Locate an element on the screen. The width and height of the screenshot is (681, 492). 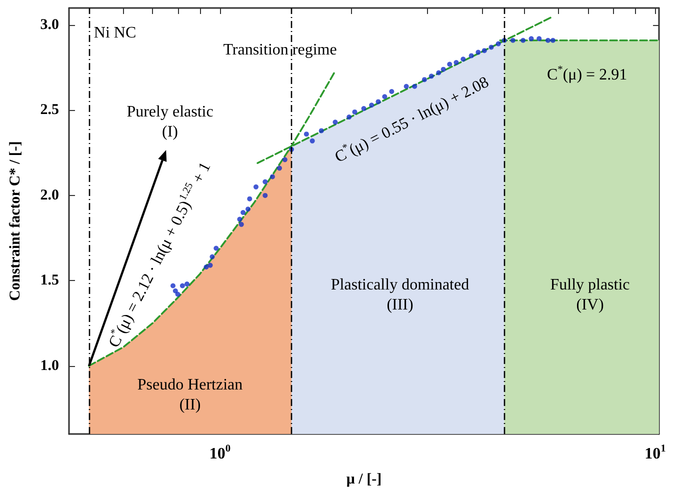
annotation: Ni NC is located at coordinates (115, 33).